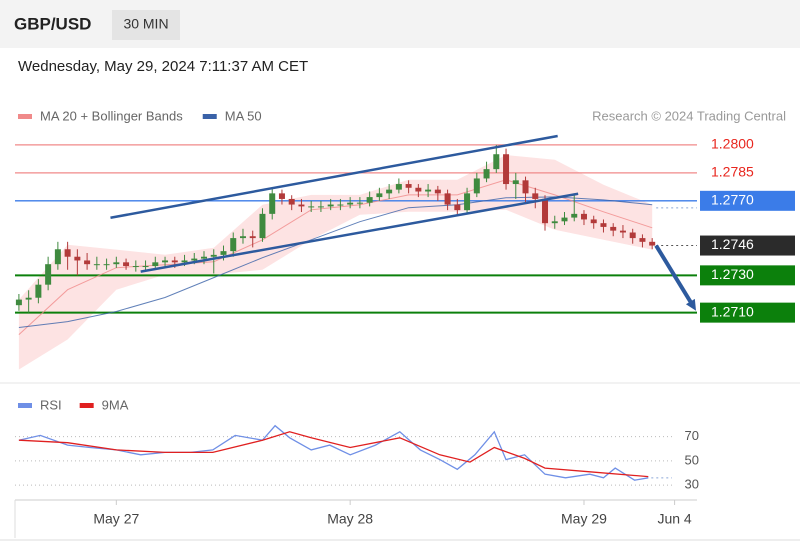  Describe the element at coordinates (674, 519) in the screenshot. I see `x-tick-label: Jun 4` at that location.